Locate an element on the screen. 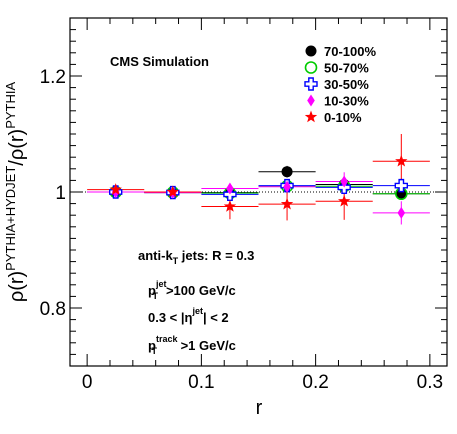  jets-tail: jets: R = 0.3 is located at coordinates (216, 255).